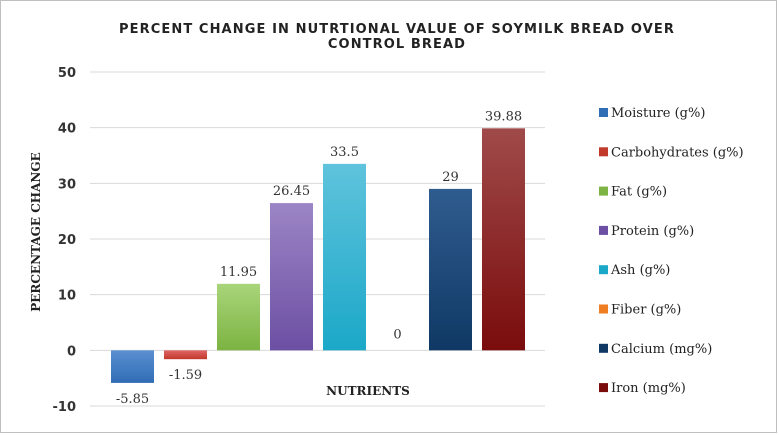 This screenshot has width=779, height=435. Describe the element at coordinates (397, 44) in the screenshot. I see `chart-title-line-2: CONTROL BREAD` at that location.